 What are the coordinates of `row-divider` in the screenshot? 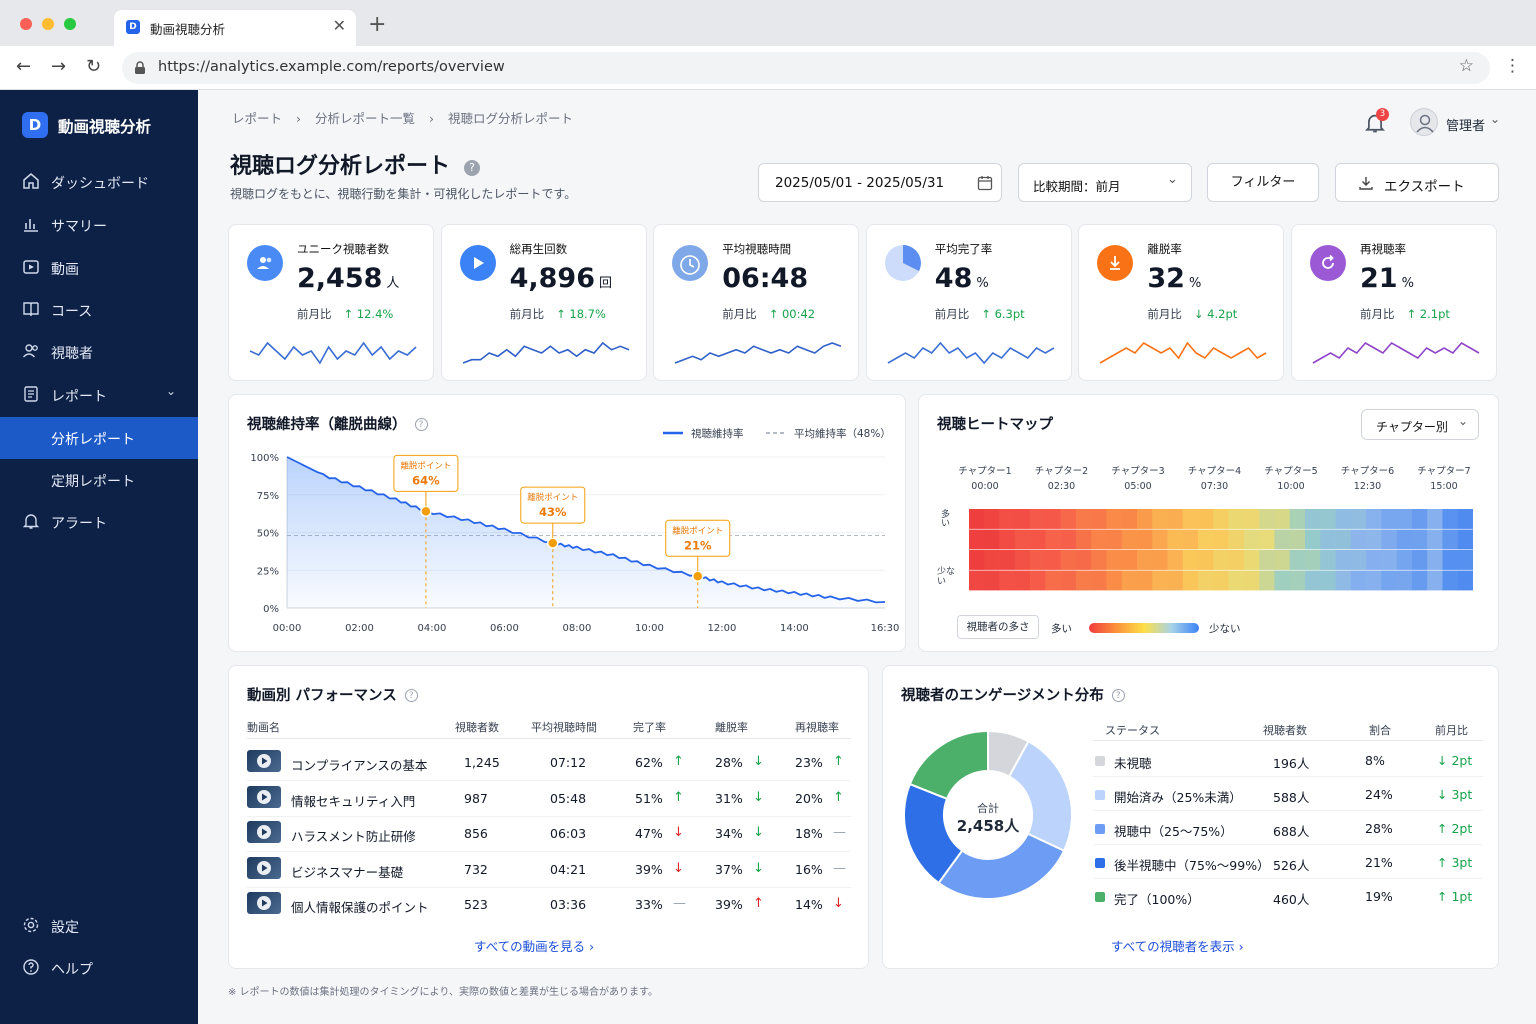 It's located at (1288, 776).